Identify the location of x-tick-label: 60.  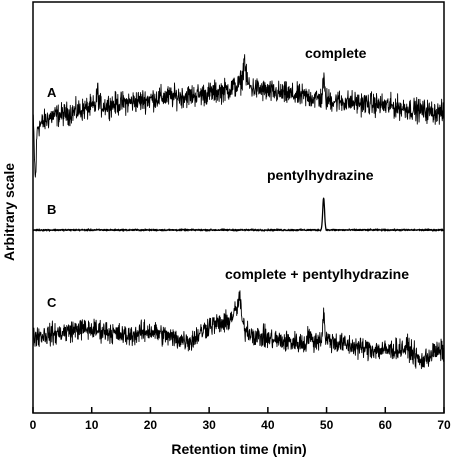
(386, 425).